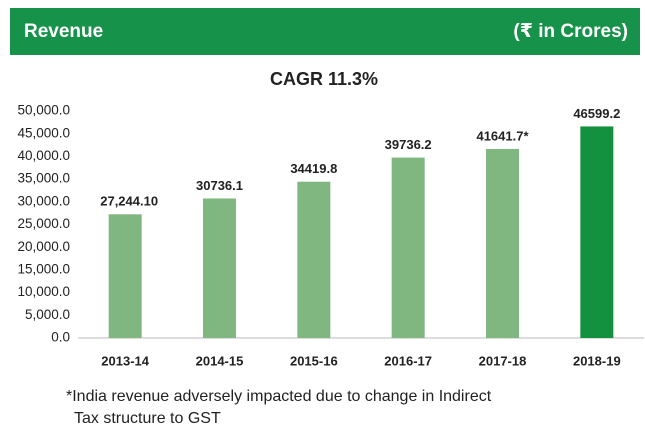 The image size is (645, 427). Describe the element at coordinates (60, 337) in the screenshot. I see `y-tick-label: 0.0` at that location.